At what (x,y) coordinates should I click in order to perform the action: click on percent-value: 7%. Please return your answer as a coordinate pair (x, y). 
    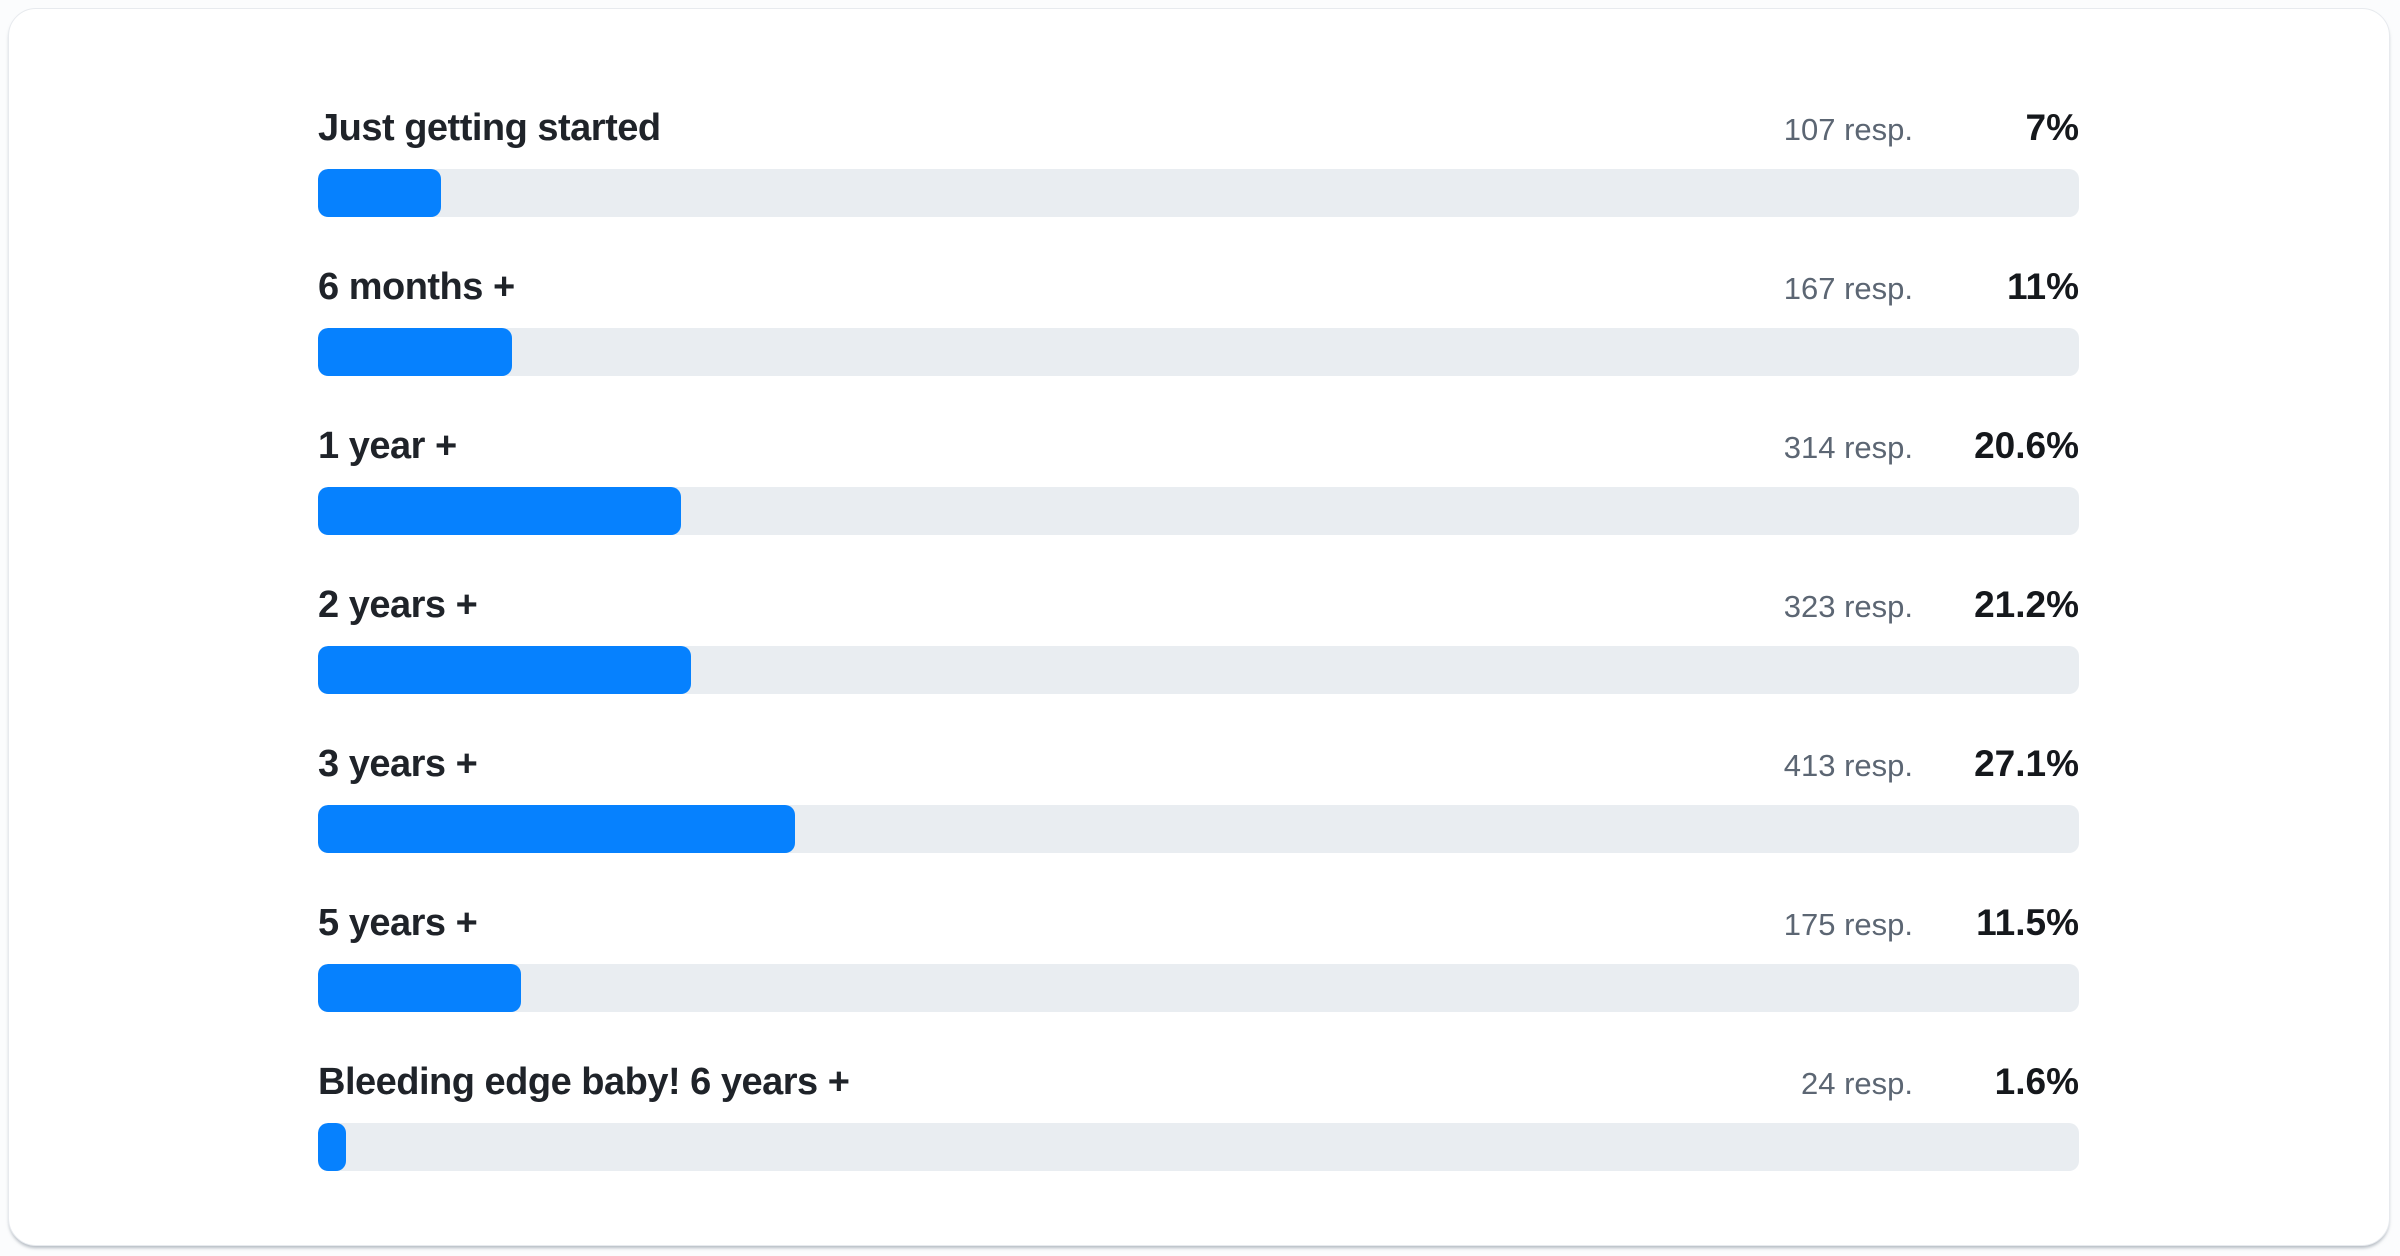
    Looking at the image, I should click on (2052, 127).